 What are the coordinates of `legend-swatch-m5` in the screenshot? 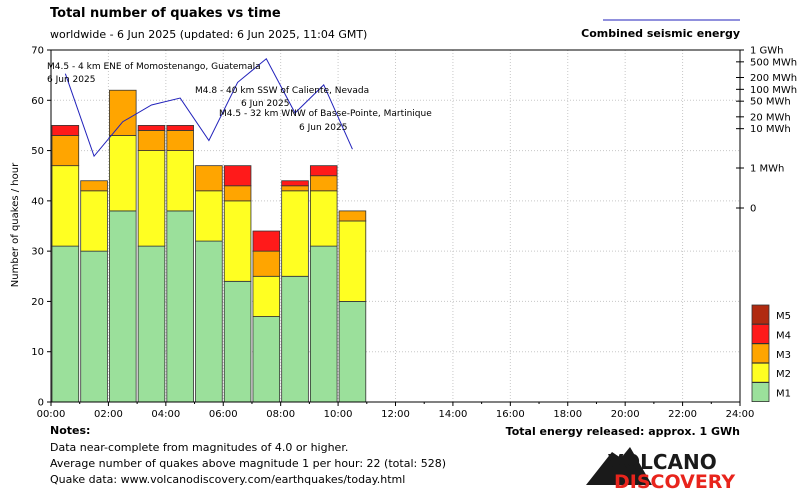 It's located at (760, 314).